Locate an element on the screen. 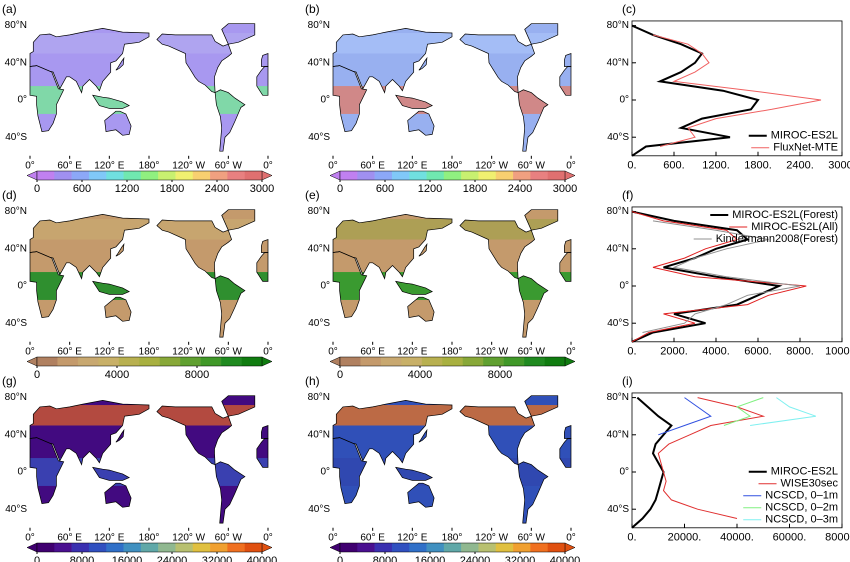  panel-label: (g) is located at coordinates (9, 381).